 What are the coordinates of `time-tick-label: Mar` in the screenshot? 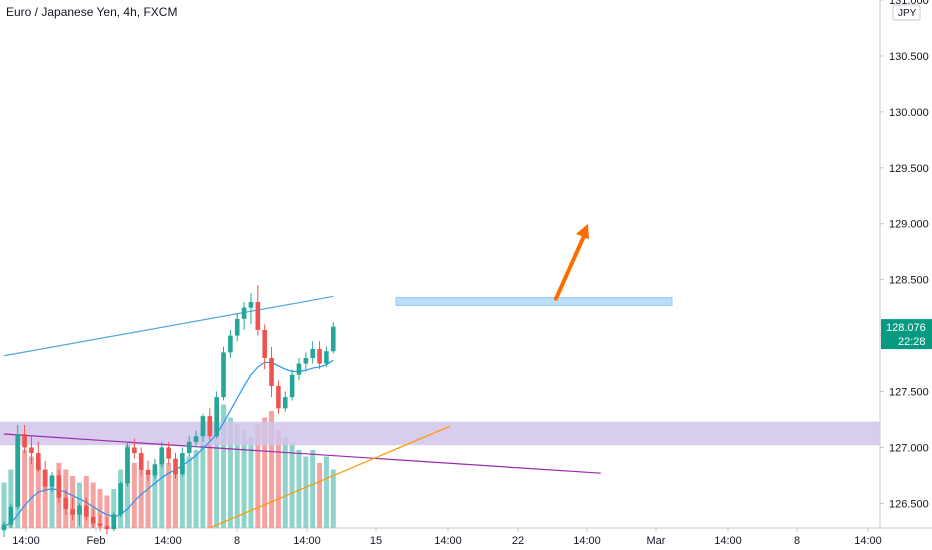 It's located at (656, 541).